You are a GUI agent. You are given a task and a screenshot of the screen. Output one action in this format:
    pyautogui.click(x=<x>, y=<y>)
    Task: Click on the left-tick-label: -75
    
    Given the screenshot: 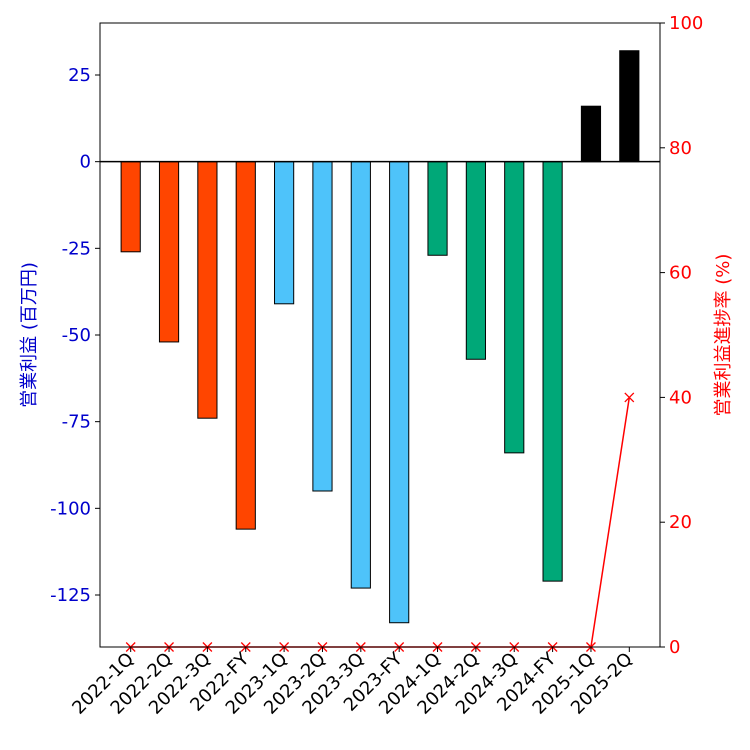 What is the action you would take?
    pyautogui.click(x=76, y=422)
    